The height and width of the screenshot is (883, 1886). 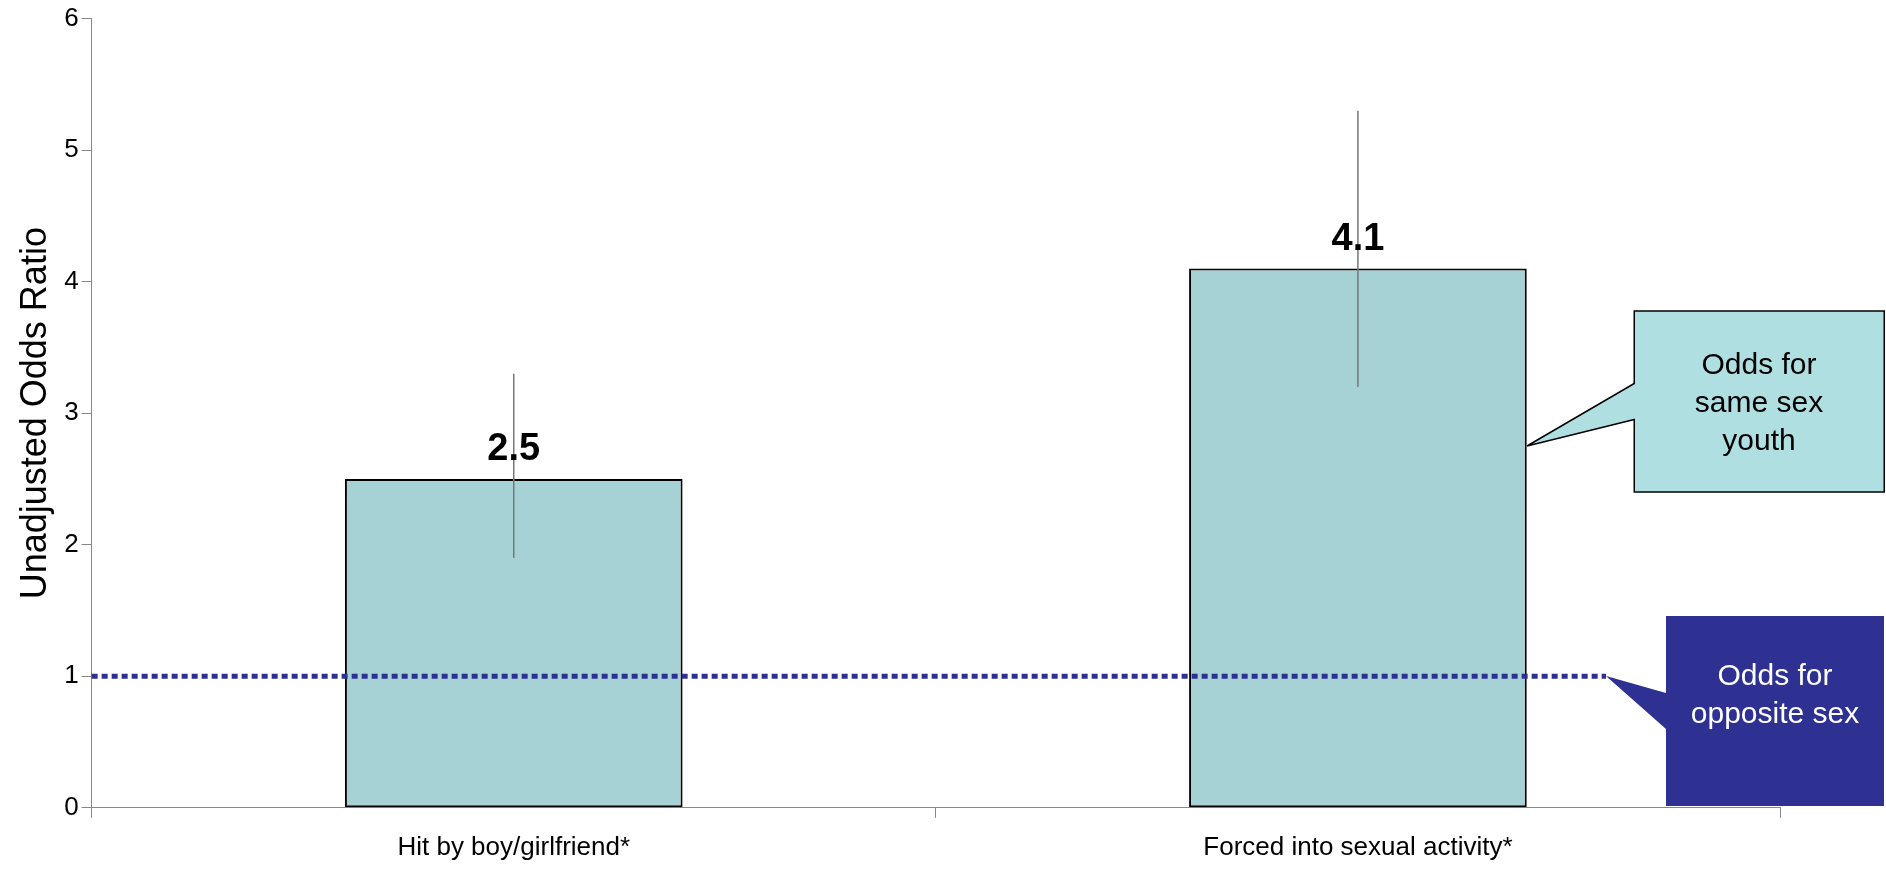 I want to click on y-tick-label: 0, so click(x=71, y=805).